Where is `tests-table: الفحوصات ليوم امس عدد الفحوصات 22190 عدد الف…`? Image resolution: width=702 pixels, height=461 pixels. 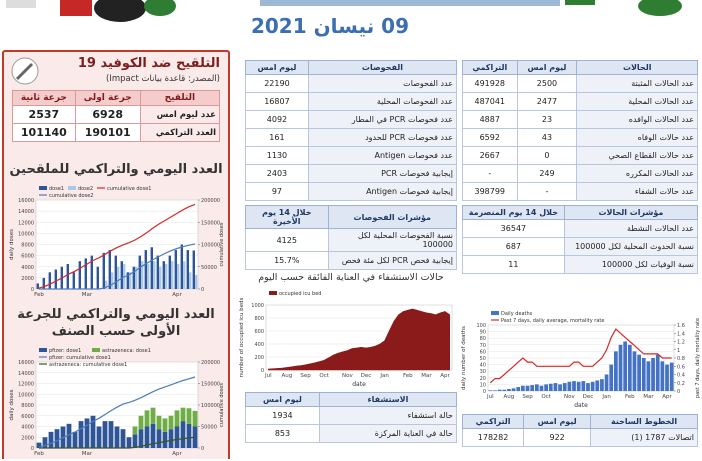 tests-table: الفحوصات ليوم امس عدد الفحوصات 22190 عدد الف… is located at coordinates (351, 130).